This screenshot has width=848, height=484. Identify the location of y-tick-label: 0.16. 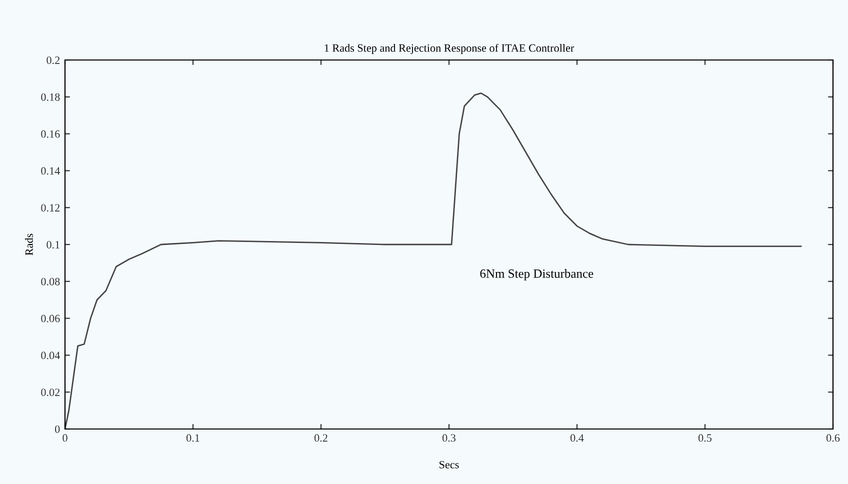
(50, 134).